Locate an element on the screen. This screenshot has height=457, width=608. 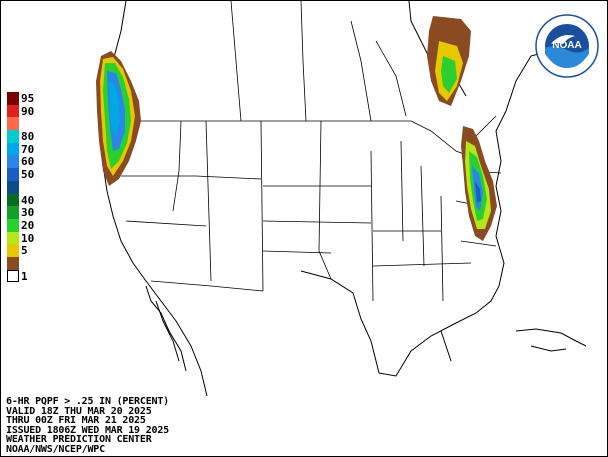
east-coast-precip is located at coordinates (479, 183).